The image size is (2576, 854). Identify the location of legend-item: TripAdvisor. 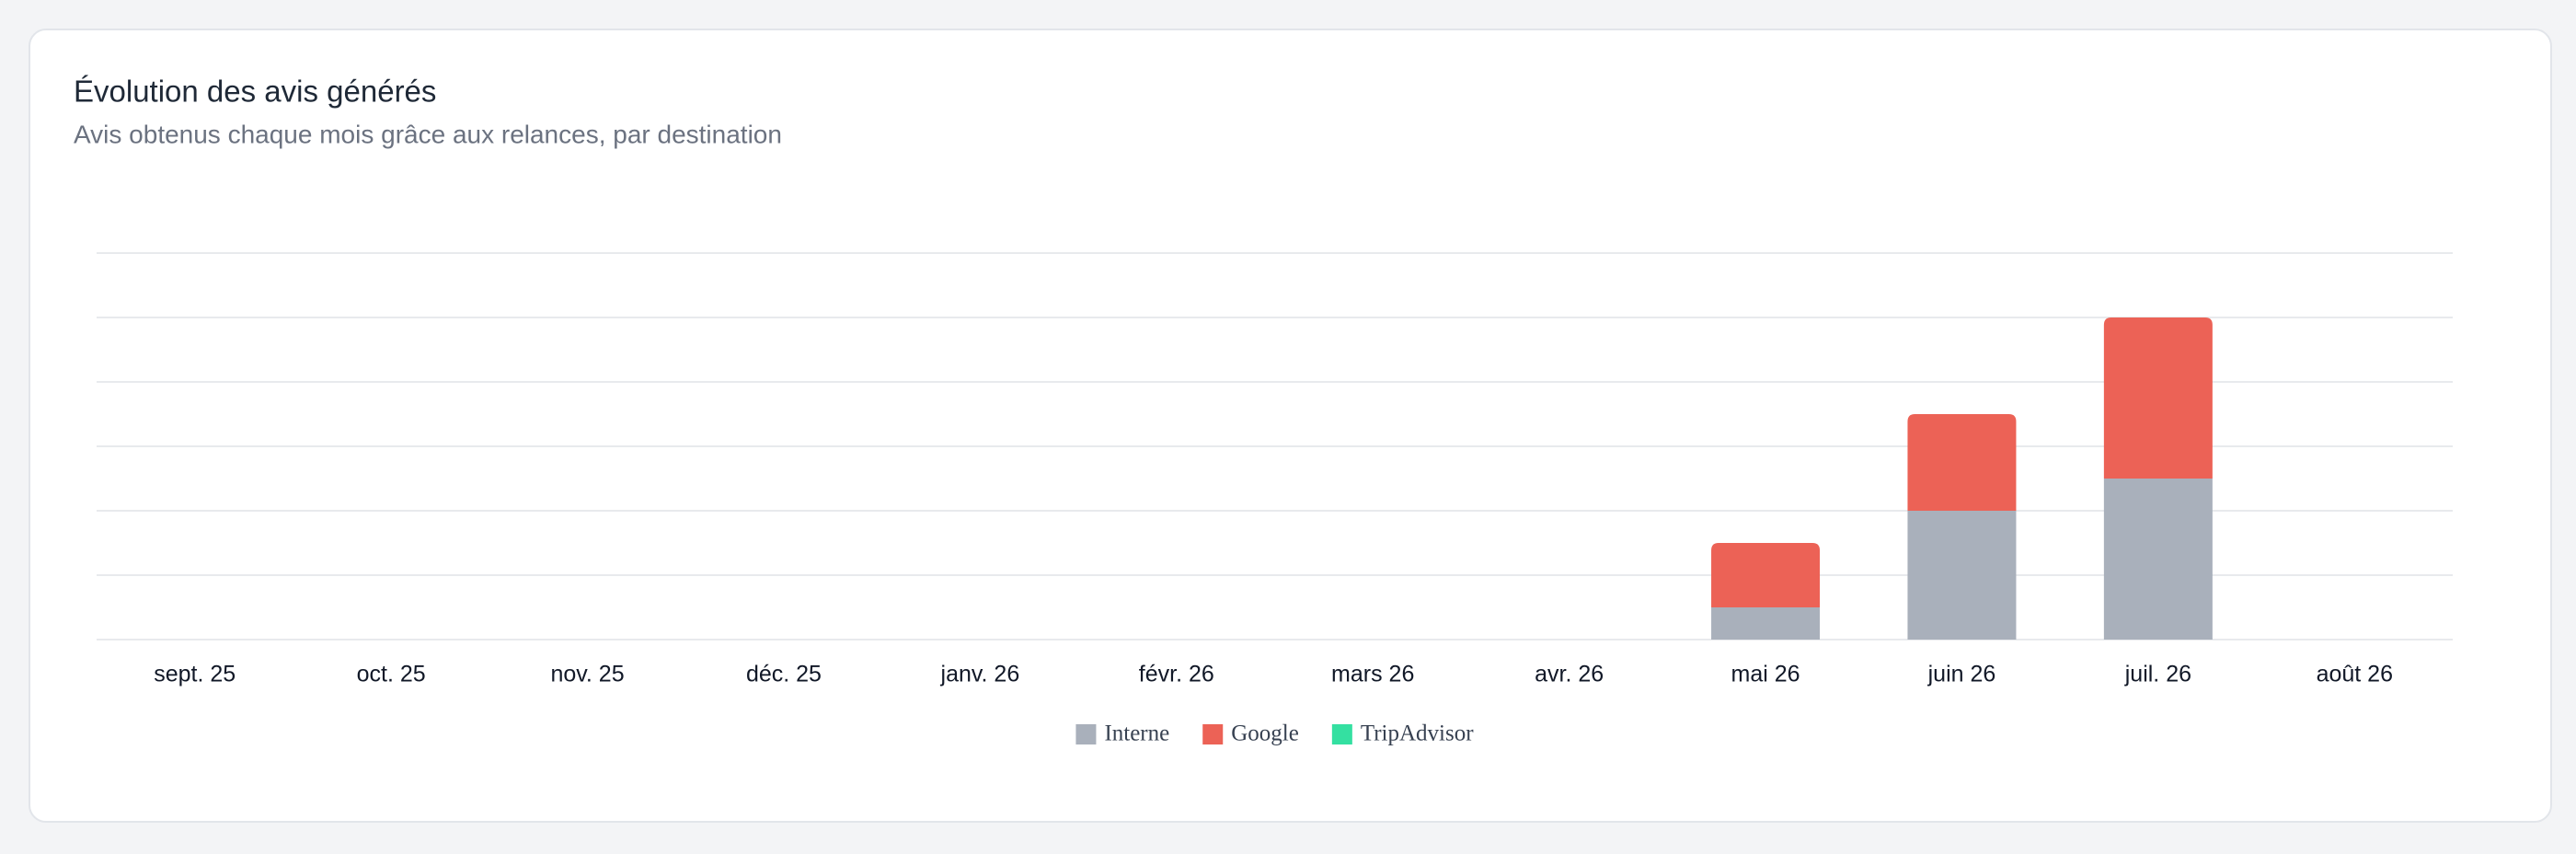
(1402, 733).